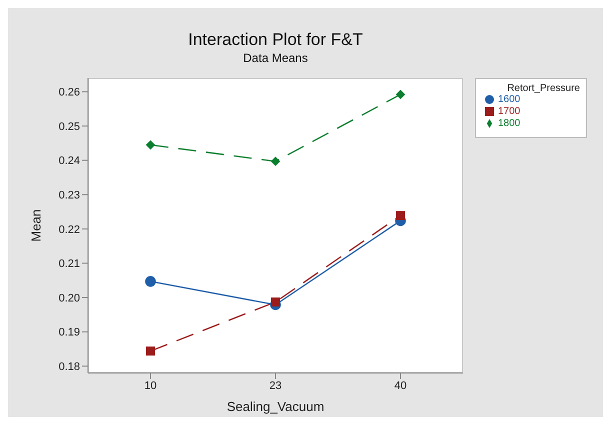 The image size is (611, 425). Describe the element at coordinates (69, 126) in the screenshot. I see `y-tick-label: 0.25` at that location.